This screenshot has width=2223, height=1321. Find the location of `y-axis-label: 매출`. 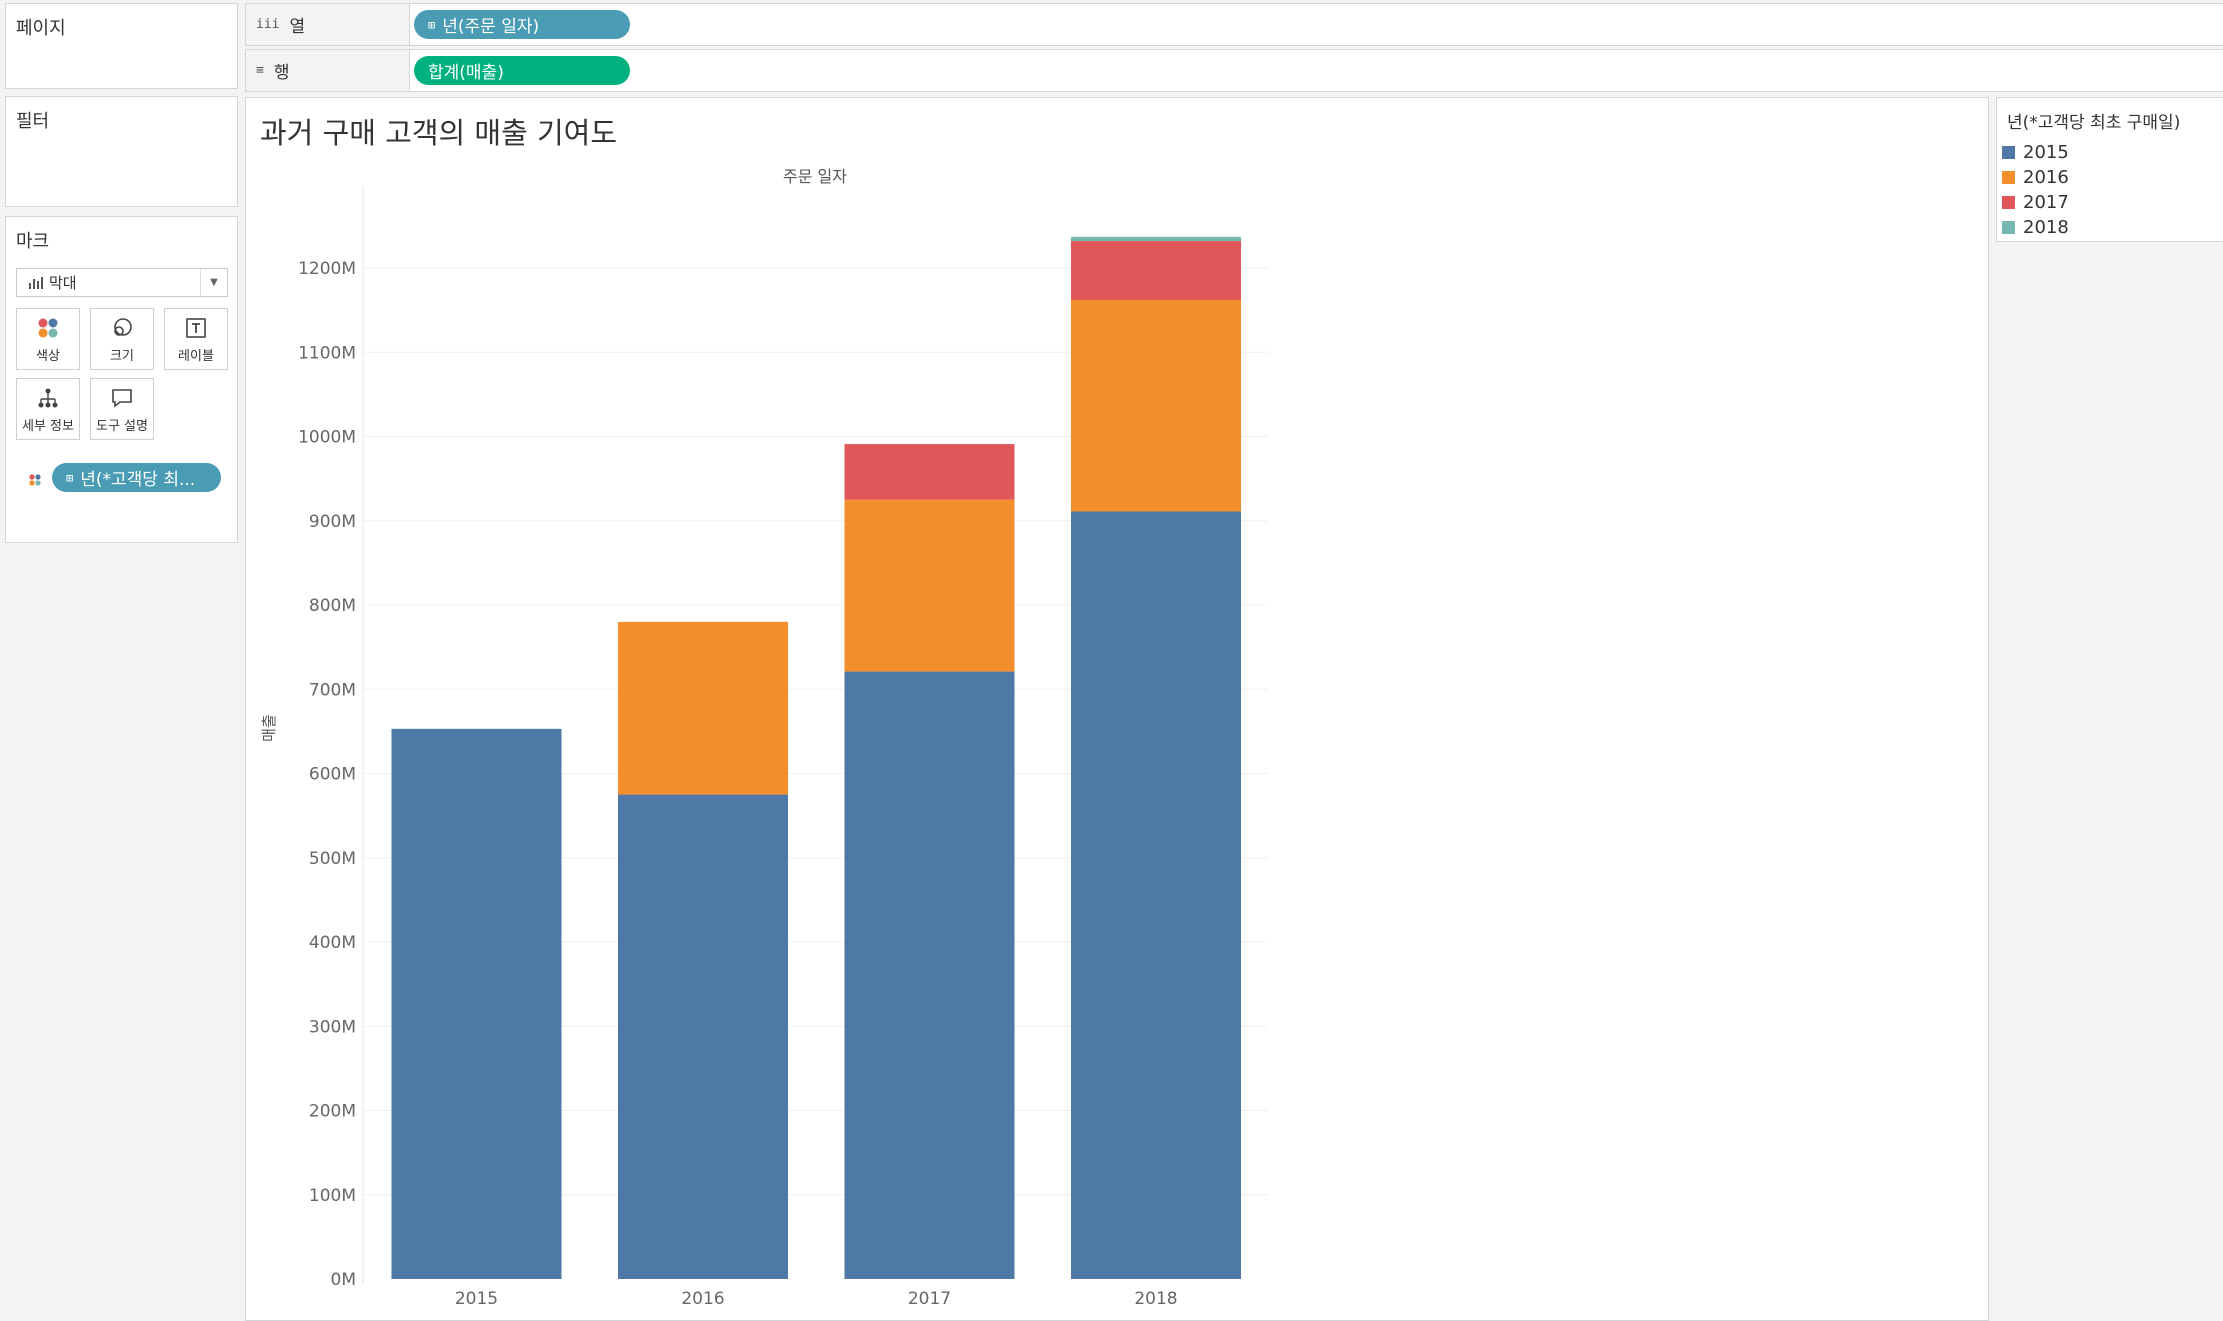

y-axis-label: 매출 is located at coordinates (269, 728).